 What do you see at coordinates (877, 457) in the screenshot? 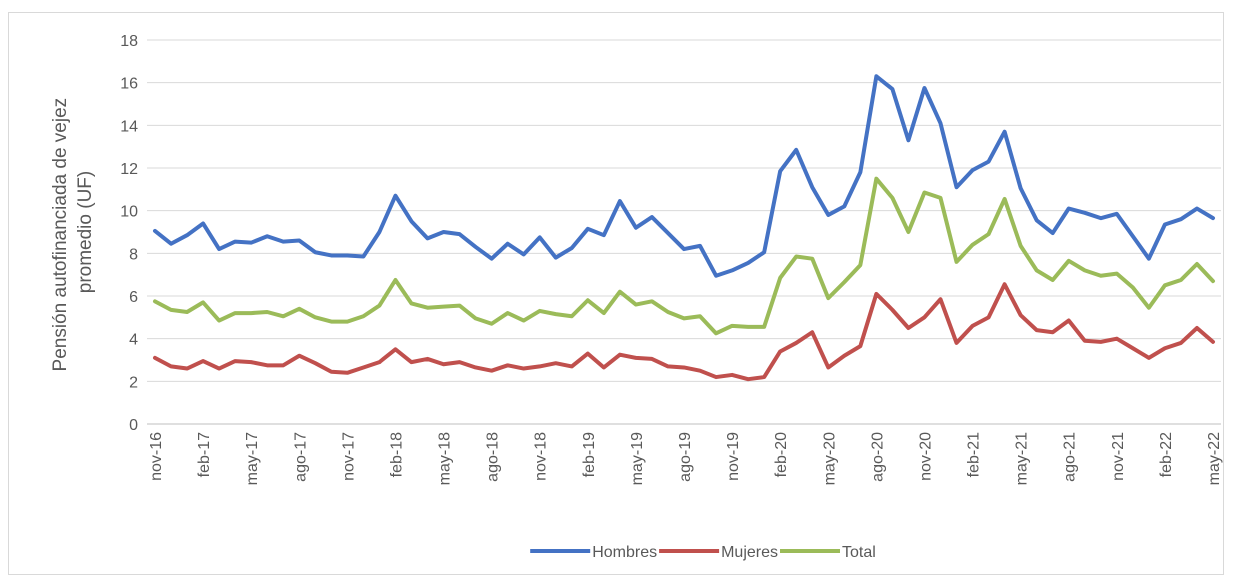
I see `x-tick-label: ago-20` at bounding box center [877, 457].